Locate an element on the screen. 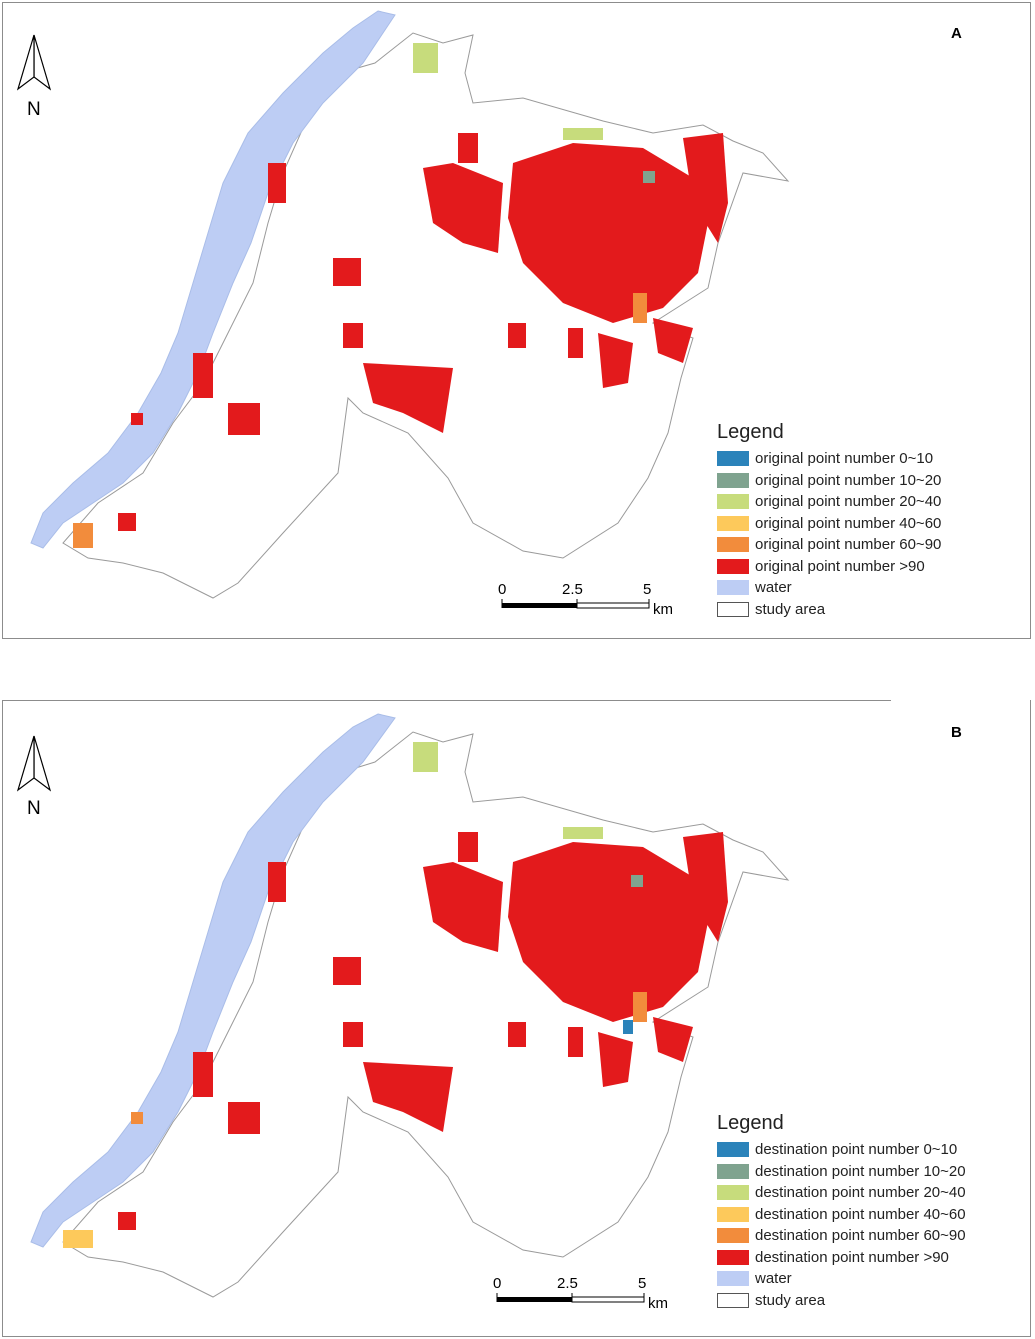 Image resolution: width=1035 pixels, height=1339 pixels. legend-item: destination point number 40~60 is located at coordinates (841, 1215).